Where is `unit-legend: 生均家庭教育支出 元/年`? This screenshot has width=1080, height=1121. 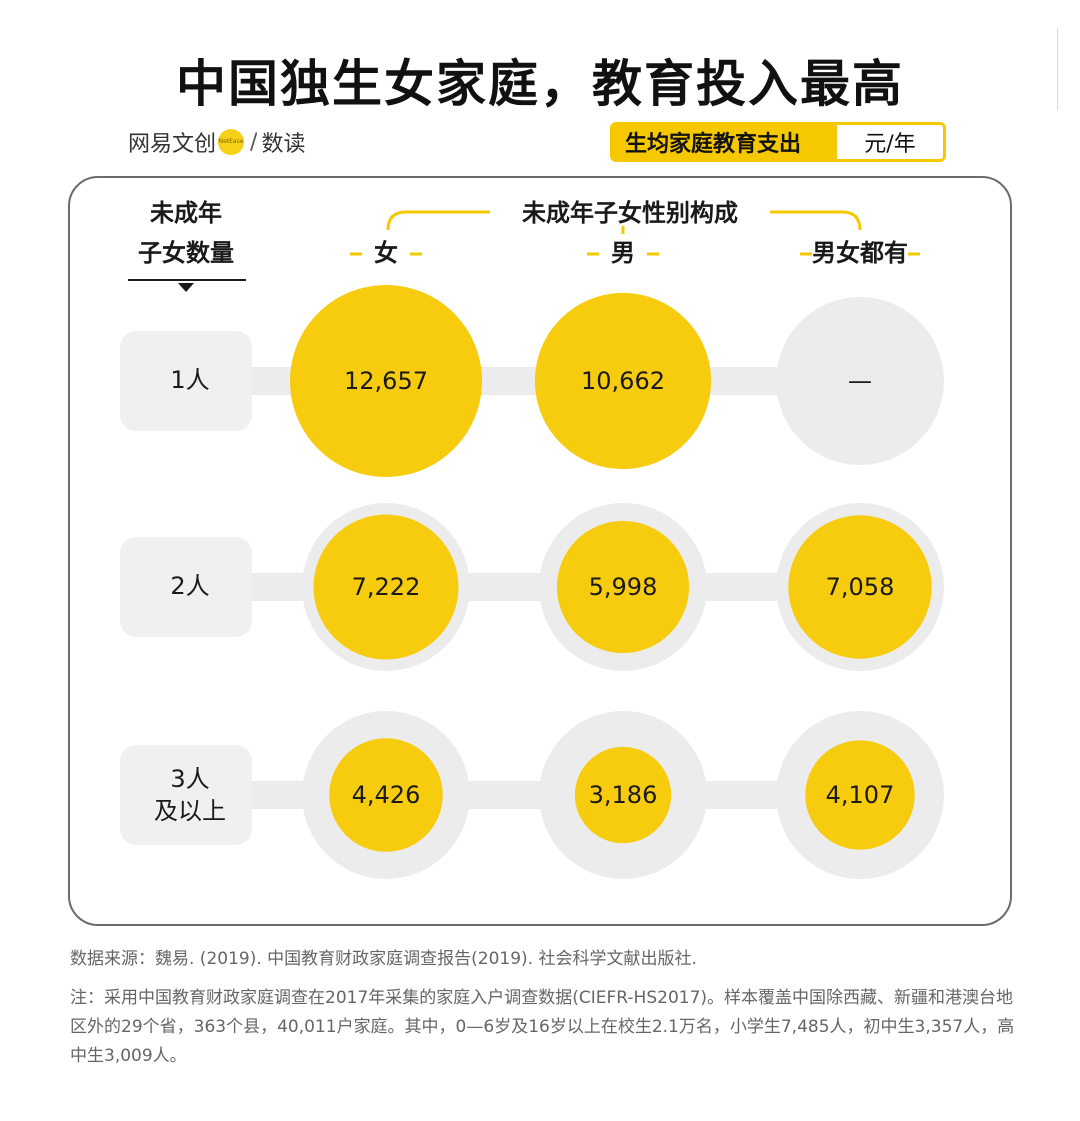 unit-legend: 生均家庭教育支出 元/年 is located at coordinates (778, 142).